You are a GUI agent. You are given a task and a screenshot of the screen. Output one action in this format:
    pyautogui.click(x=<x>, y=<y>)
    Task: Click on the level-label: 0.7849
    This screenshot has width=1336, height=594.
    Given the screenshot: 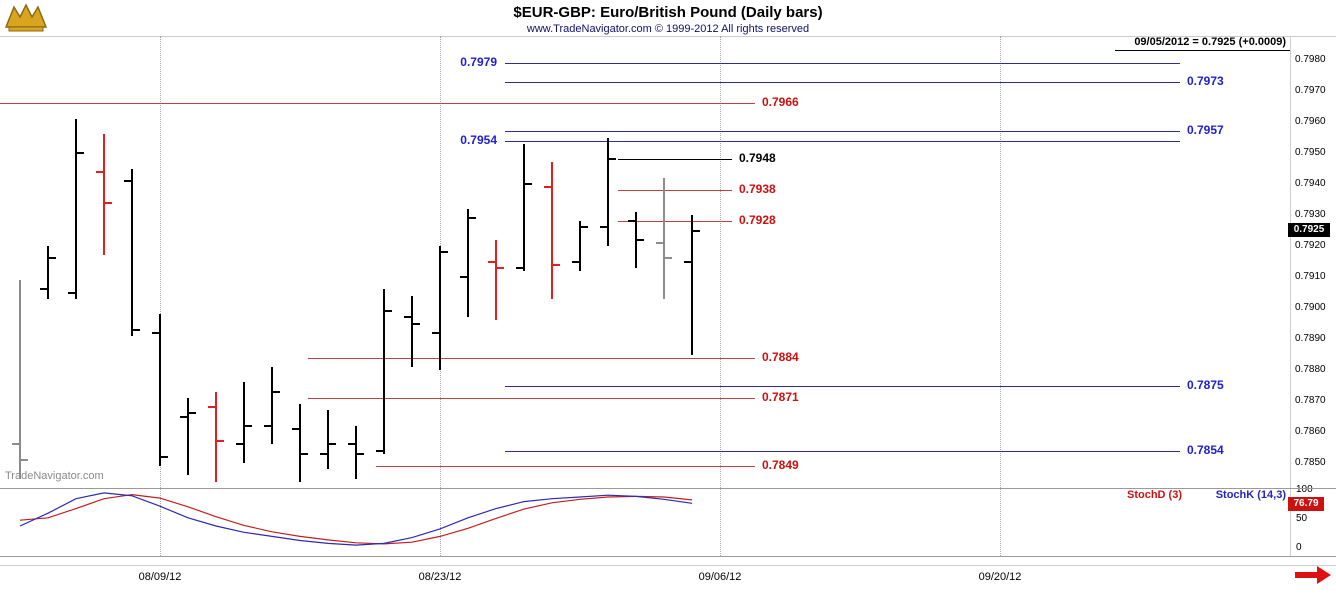 What is the action you would take?
    pyautogui.click(x=780, y=465)
    